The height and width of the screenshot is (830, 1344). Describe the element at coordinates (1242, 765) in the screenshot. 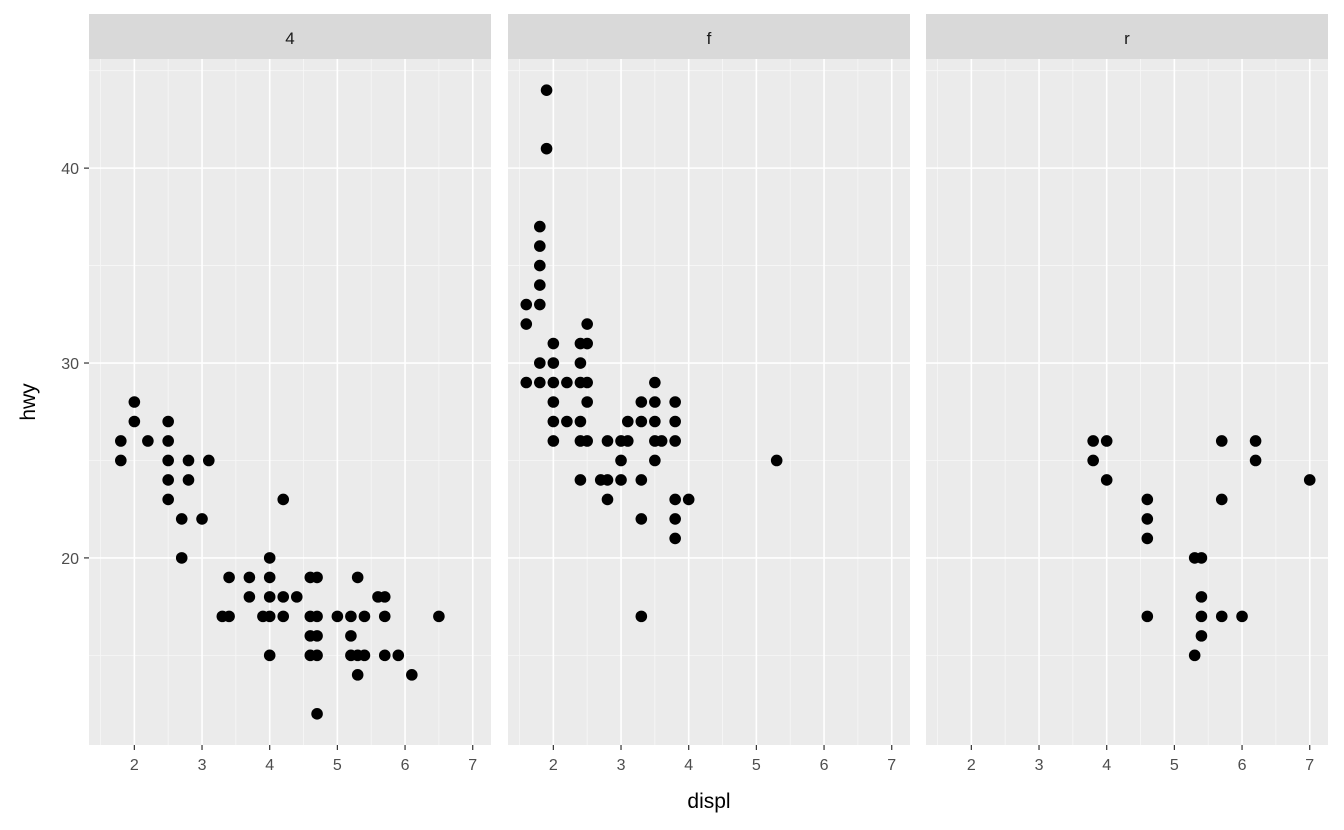

I see `x-tick-label: 6` at that location.